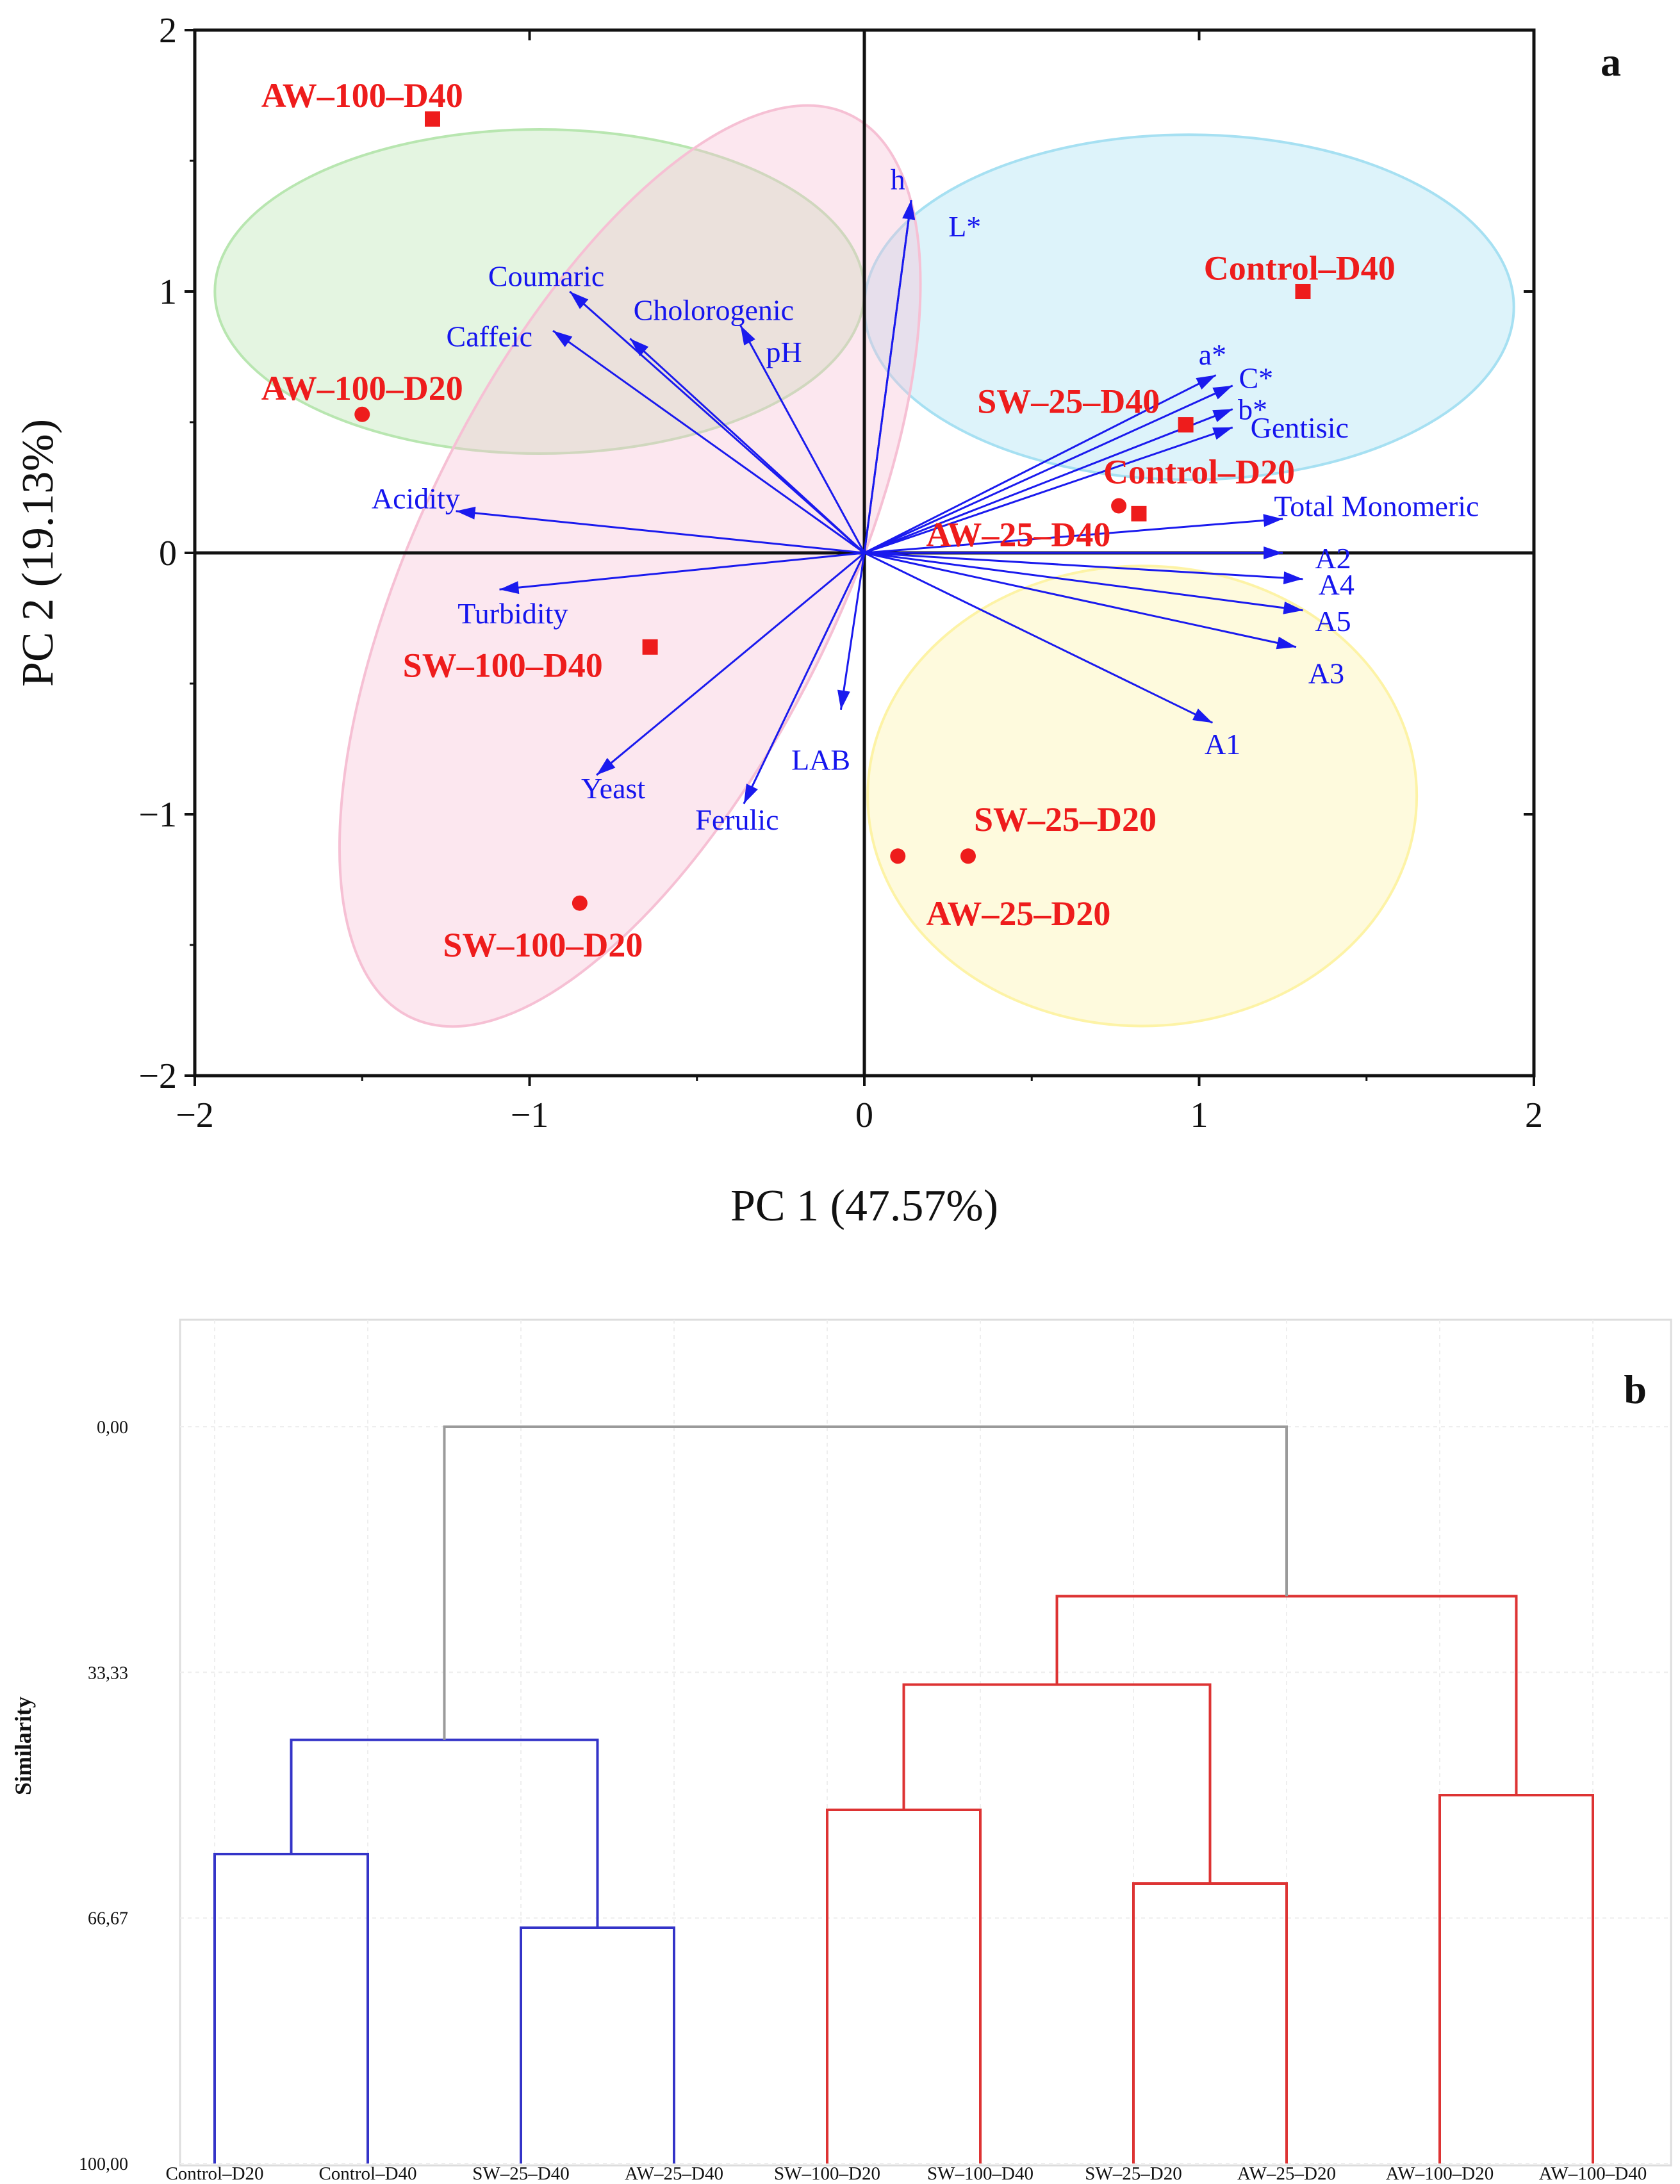 Image resolution: width=1680 pixels, height=2184 pixels. Describe the element at coordinates (1333, 558) in the screenshot. I see `vector-label-a2: A2` at that location.